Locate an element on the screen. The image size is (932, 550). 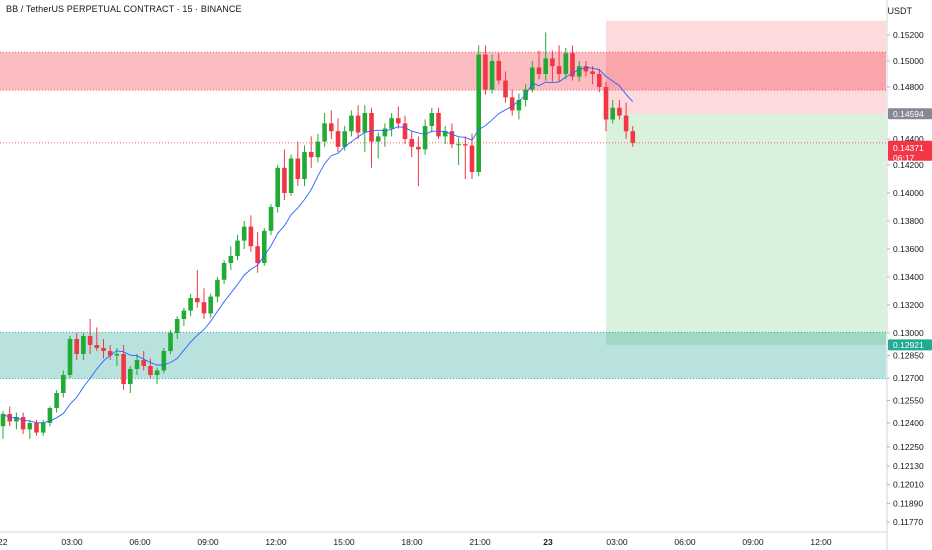
price-label-last-countdown: 06:17 is located at coordinates (904, 158).